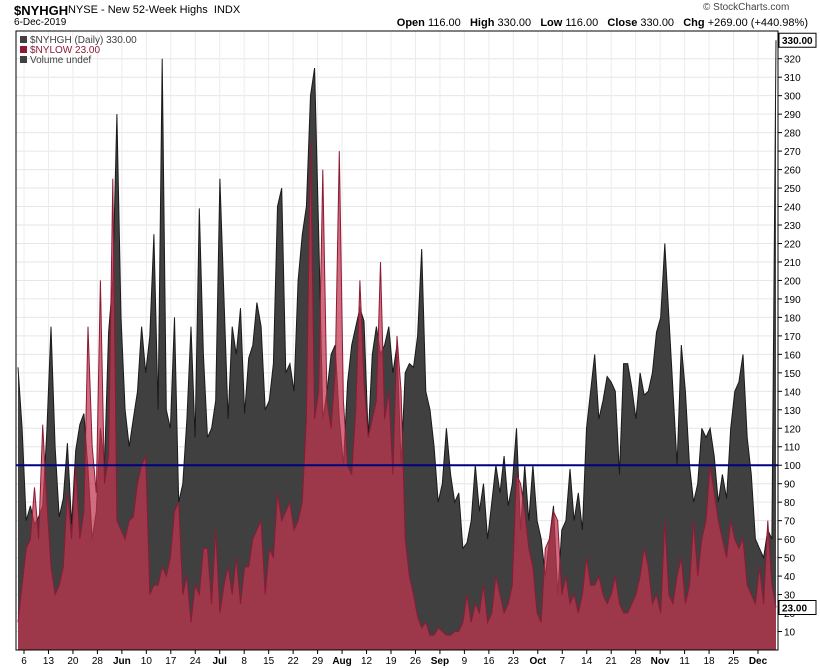 This screenshot has height=668, width=820. Describe the element at coordinates (758, 661) in the screenshot. I see `x-tick-label: Dec` at that location.